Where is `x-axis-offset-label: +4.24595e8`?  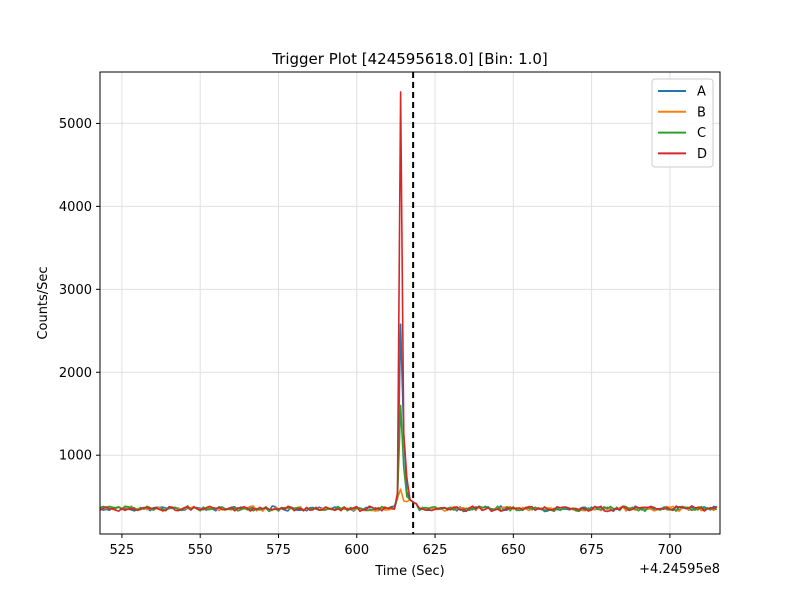 x-axis-offset-label: +4.24595e8 is located at coordinates (679, 569).